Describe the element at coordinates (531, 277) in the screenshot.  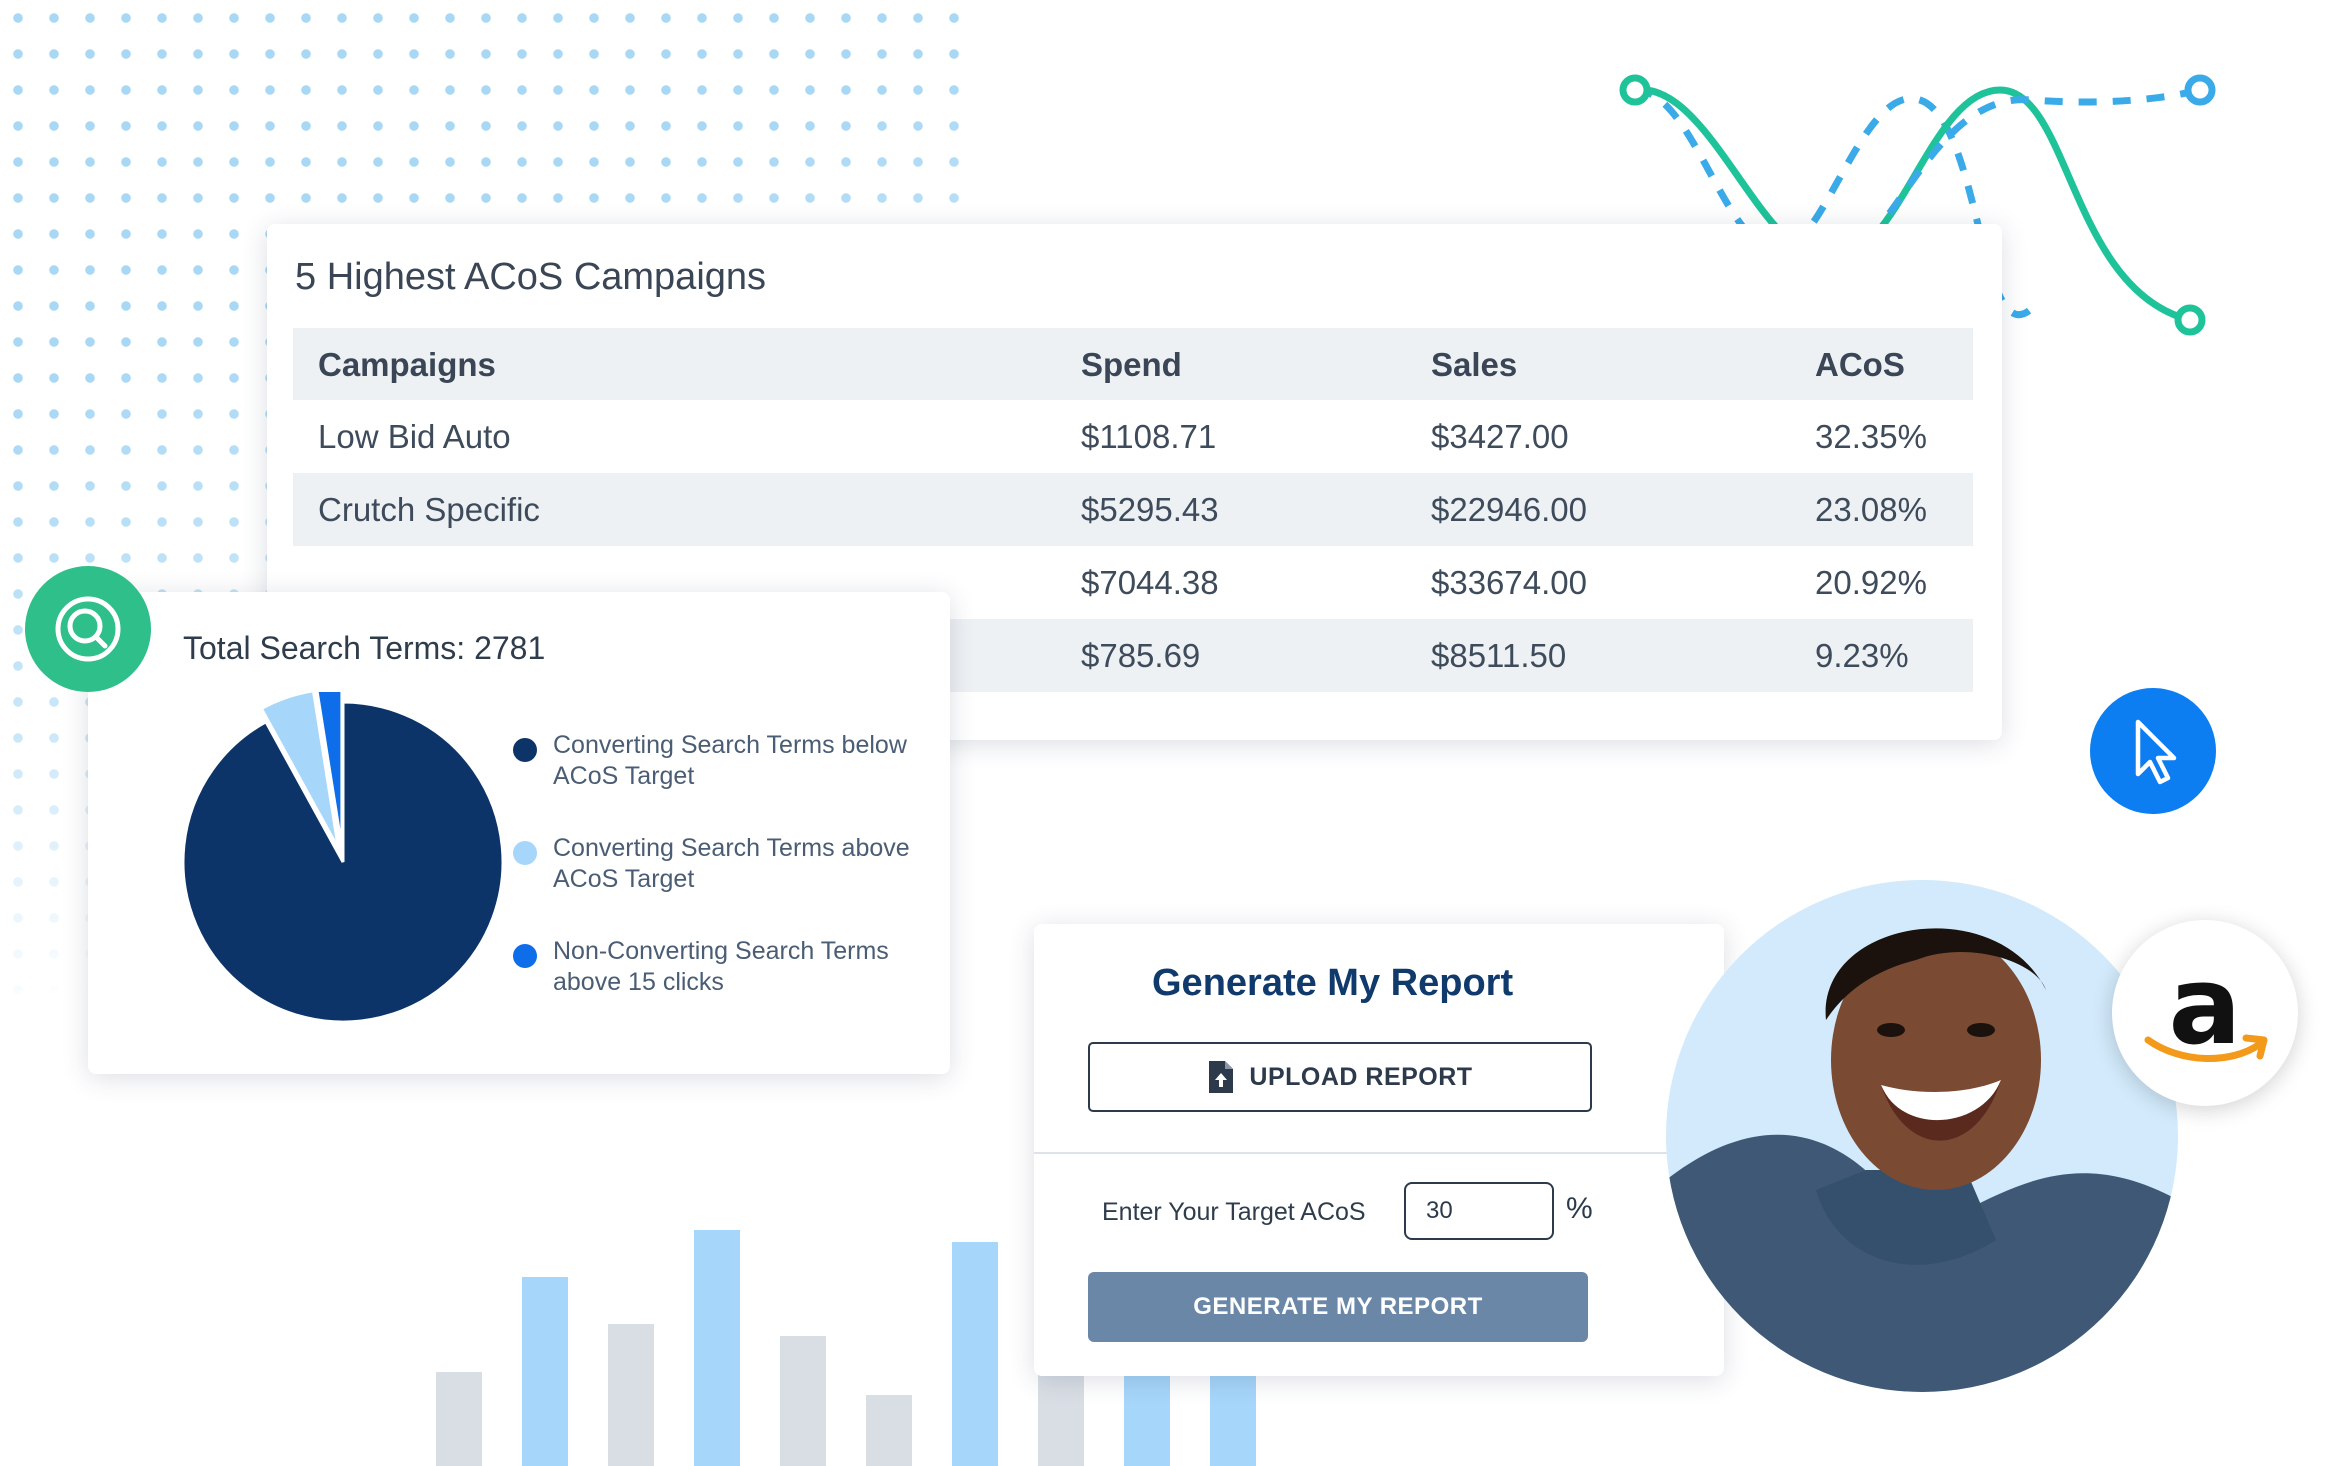
I see `campaigns-title: 5 Highest ACoS Campaigns` at that location.